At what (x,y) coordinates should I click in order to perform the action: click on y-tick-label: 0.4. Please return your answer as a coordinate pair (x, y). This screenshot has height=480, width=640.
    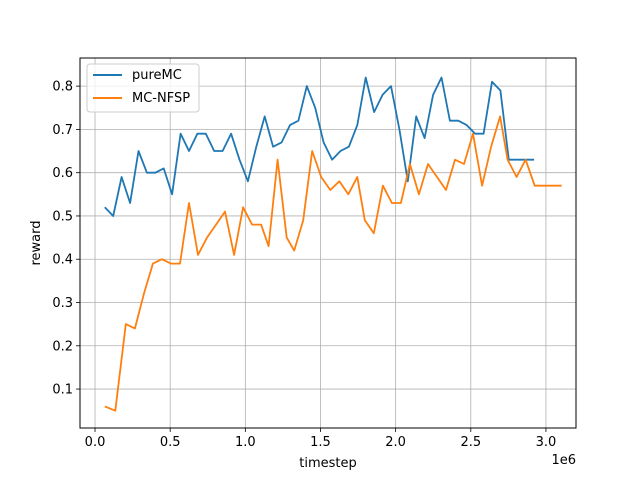
    Looking at the image, I should click on (62, 260).